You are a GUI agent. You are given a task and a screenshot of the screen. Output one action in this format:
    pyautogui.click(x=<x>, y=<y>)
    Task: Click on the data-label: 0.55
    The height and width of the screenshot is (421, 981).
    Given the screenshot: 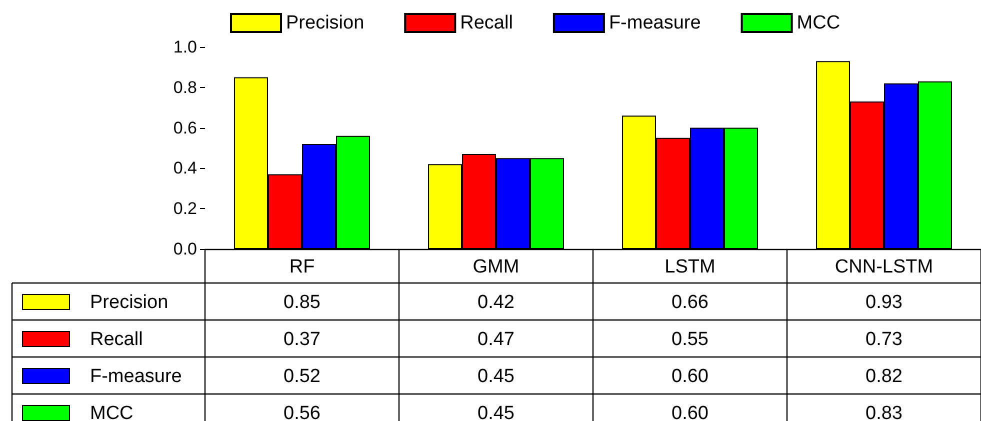 What is the action you would take?
    pyautogui.click(x=690, y=339)
    